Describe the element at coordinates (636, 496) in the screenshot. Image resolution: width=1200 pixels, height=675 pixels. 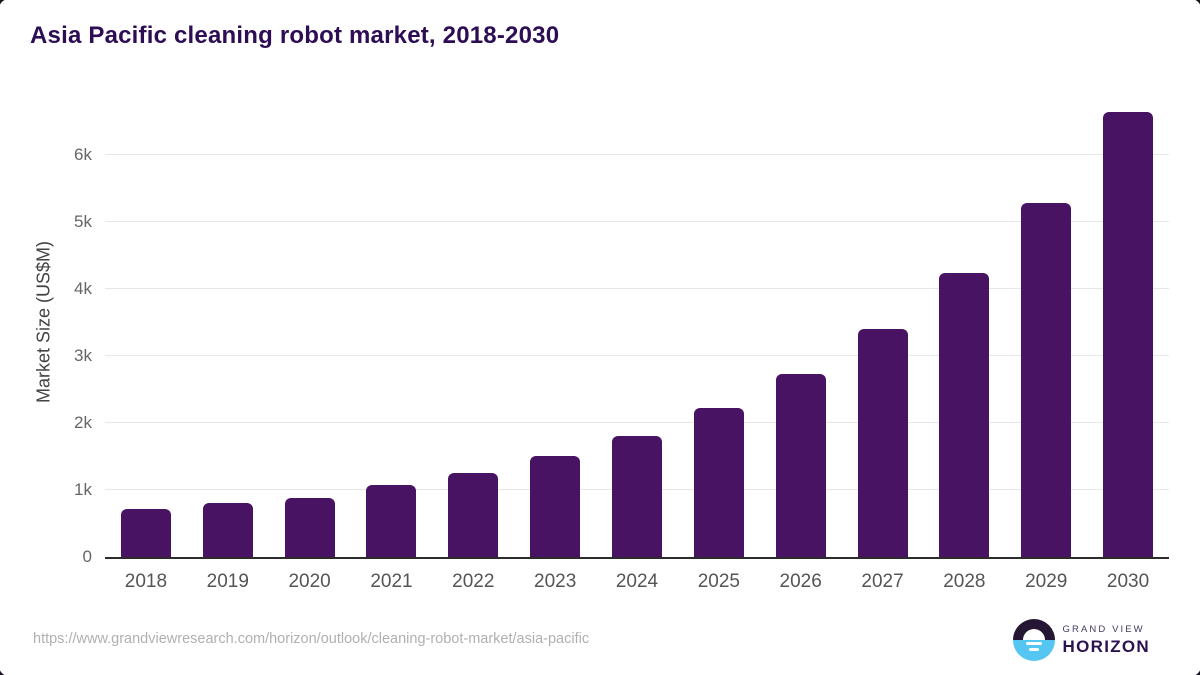
I see `bar-2024` at that location.